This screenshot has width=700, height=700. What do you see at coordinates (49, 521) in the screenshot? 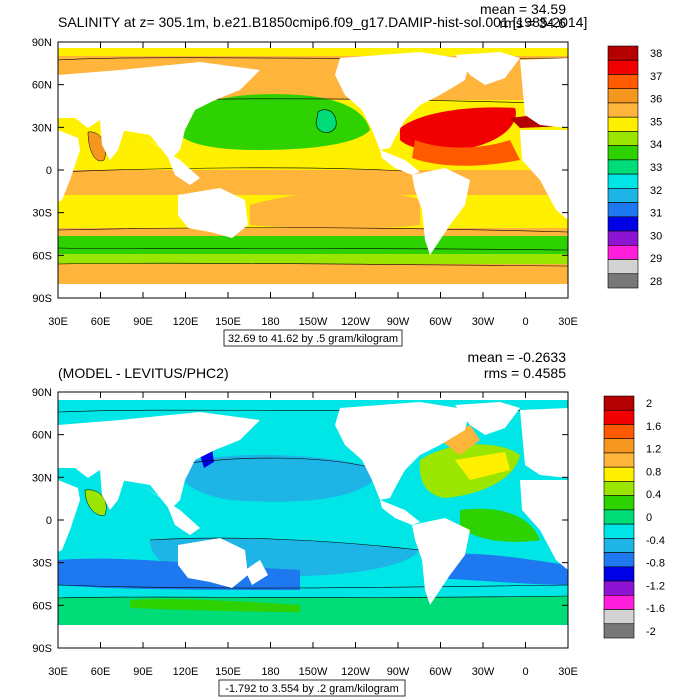
I see `y-tick-label: 0` at bounding box center [49, 521].